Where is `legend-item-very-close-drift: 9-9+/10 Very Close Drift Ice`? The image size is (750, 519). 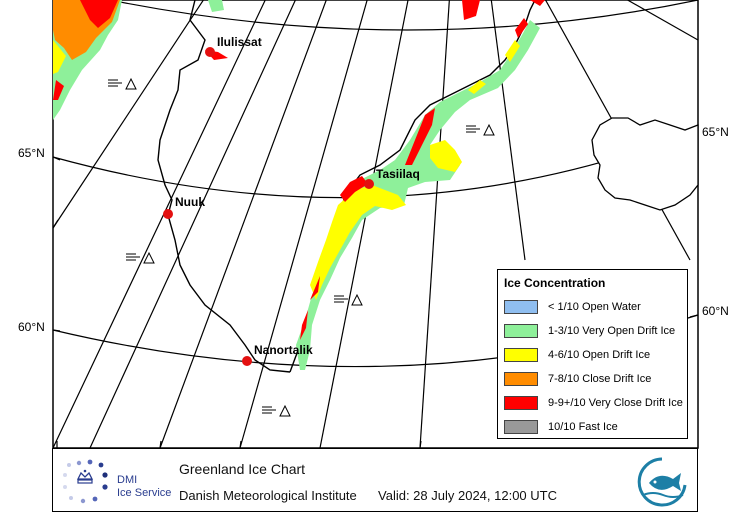 legend-item-very-close-drift: 9-9+/10 Very Close Drift Ice is located at coordinates (593, 403).